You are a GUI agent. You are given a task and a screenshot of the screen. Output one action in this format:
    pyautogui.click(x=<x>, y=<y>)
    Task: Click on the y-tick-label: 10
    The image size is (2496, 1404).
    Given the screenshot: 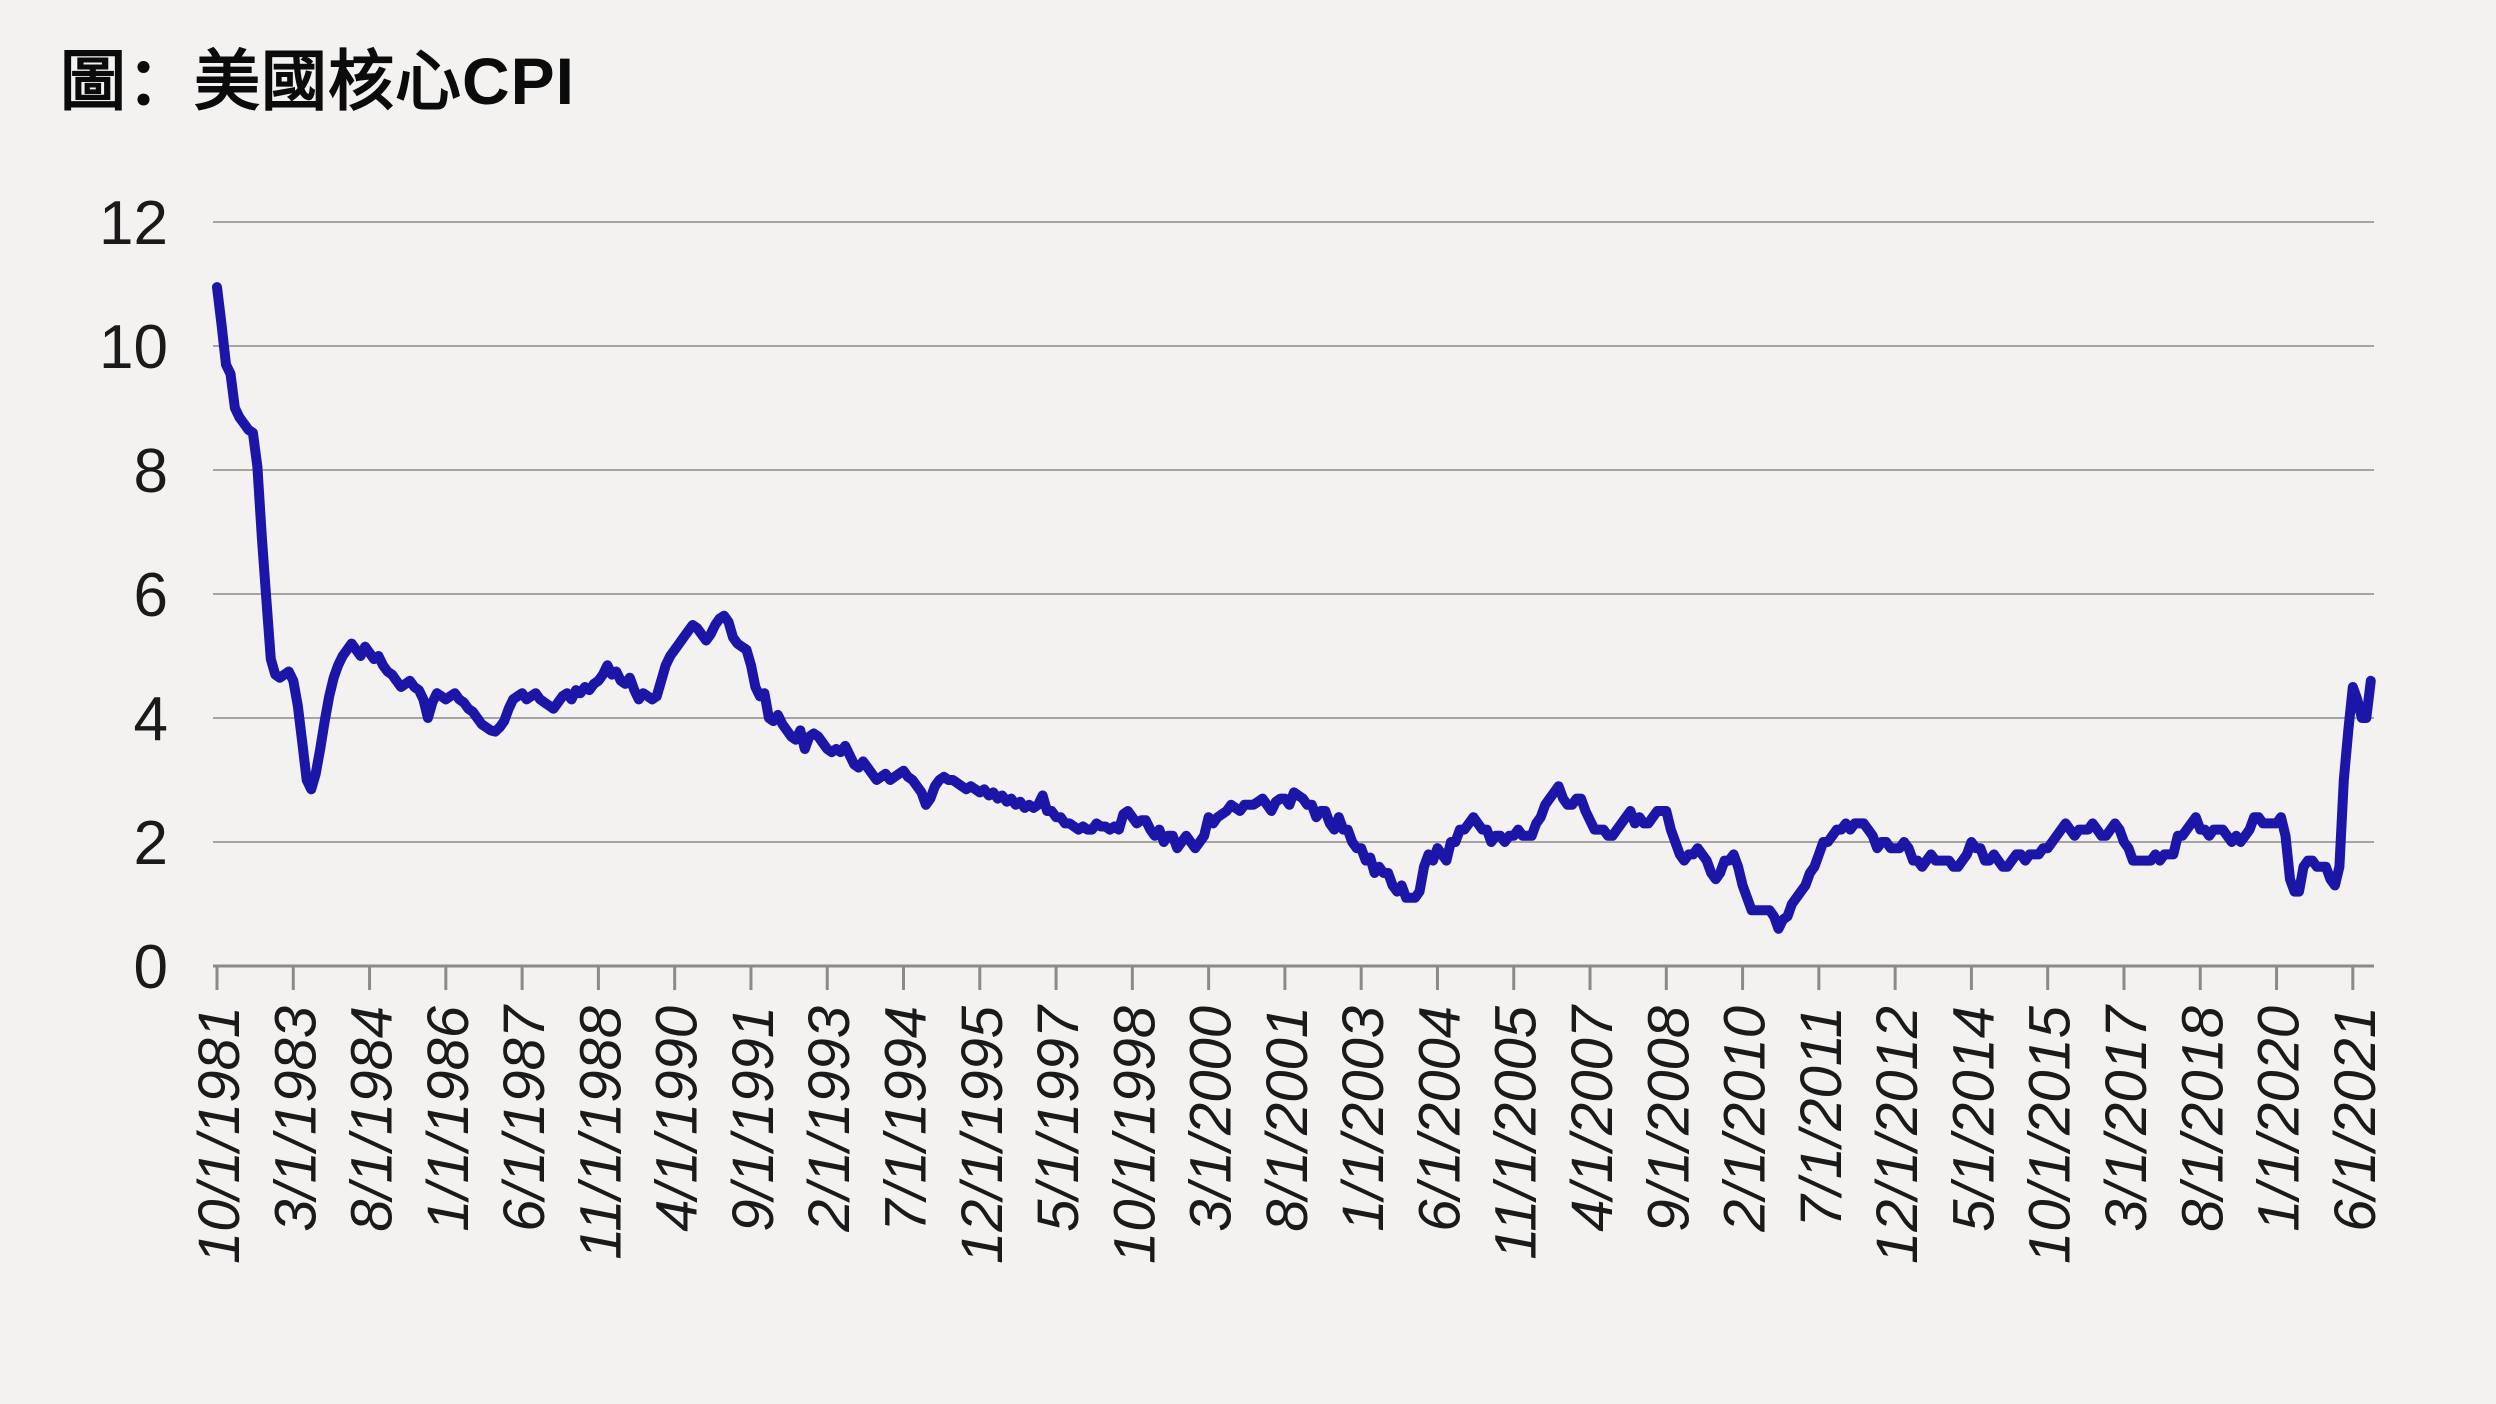 What is the action you would take?
    pyautogui.click(x=133, y=347)
    